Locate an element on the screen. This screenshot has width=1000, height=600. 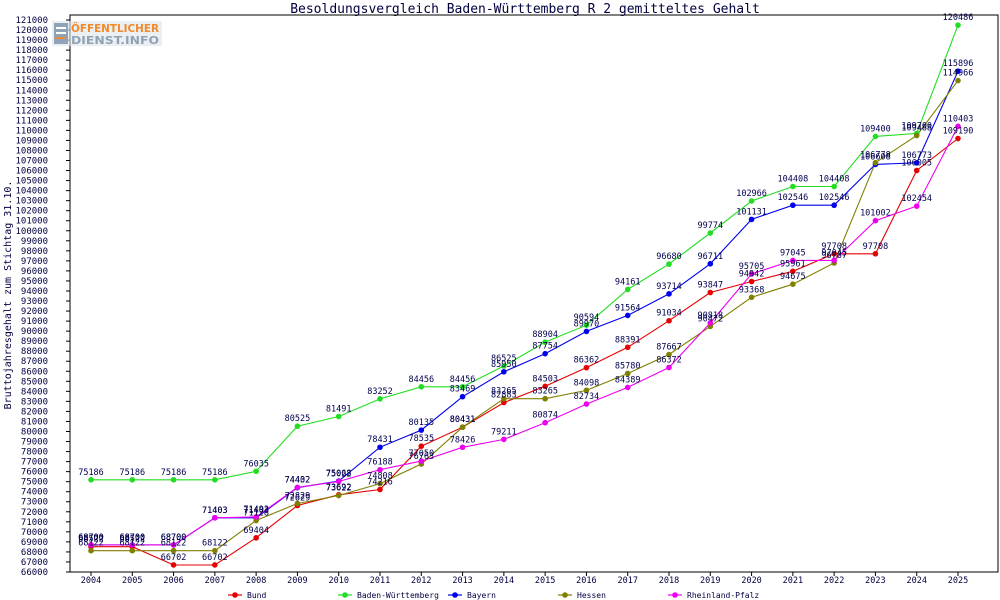
data-label-rheinland-pfalz: 95705 is located at coordinates (752, 267).